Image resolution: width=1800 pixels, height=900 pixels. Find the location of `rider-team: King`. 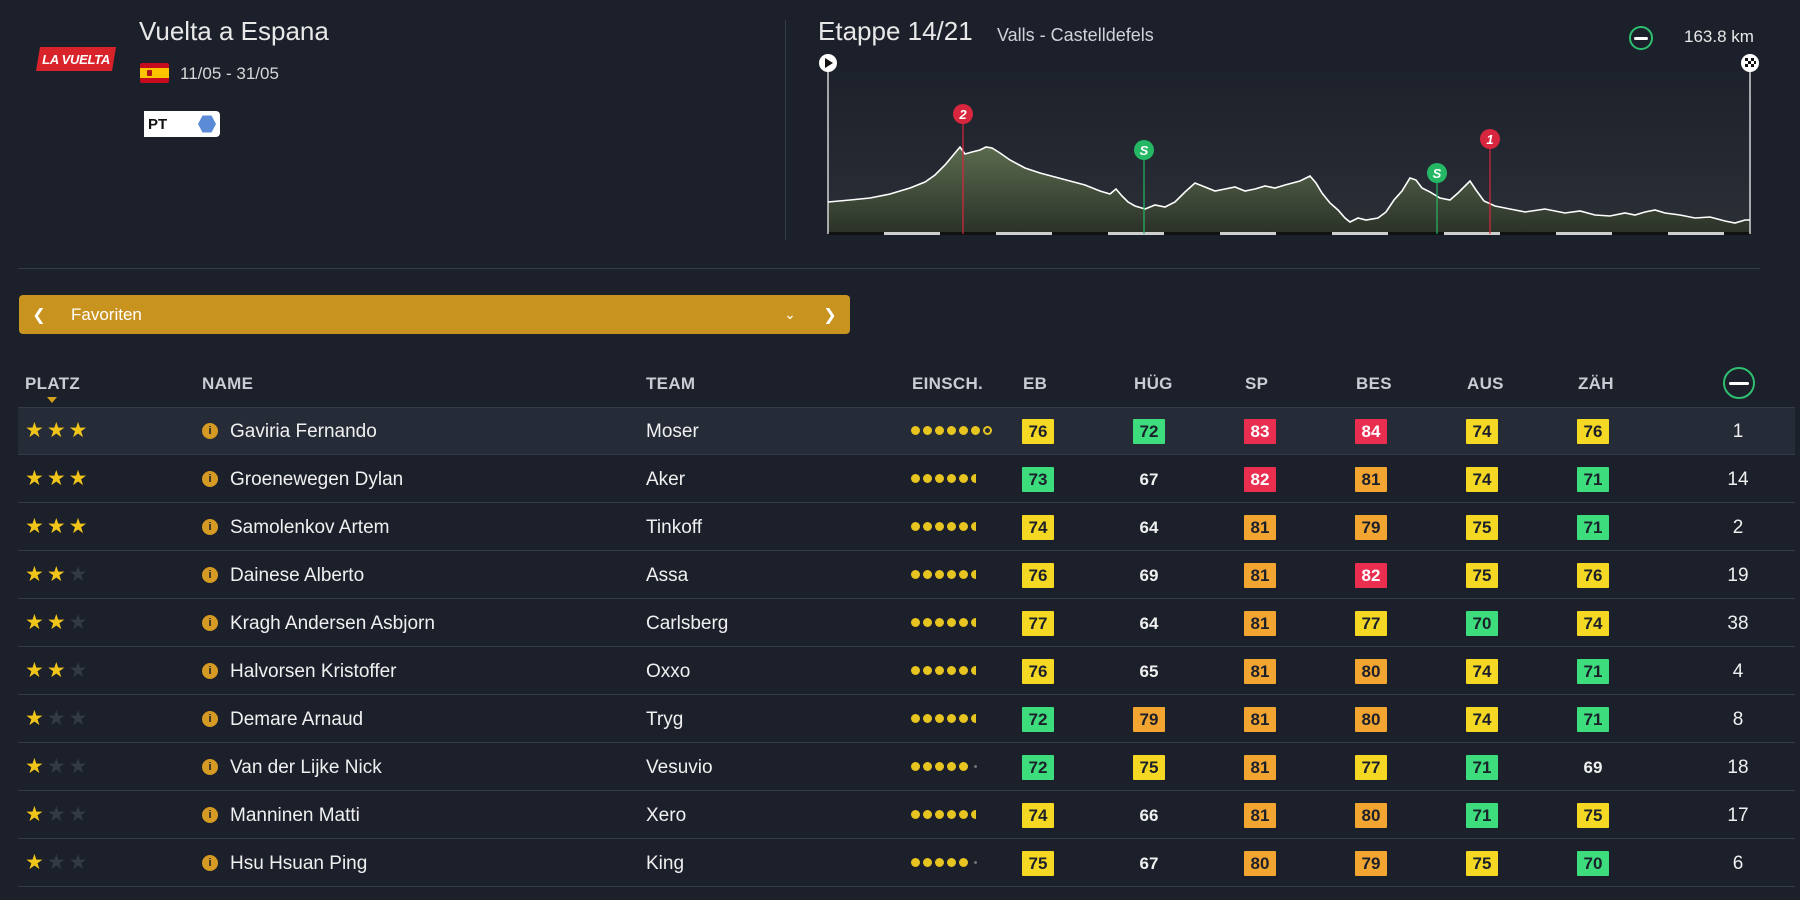

rider-team: King is located at coordinates (665, 863).